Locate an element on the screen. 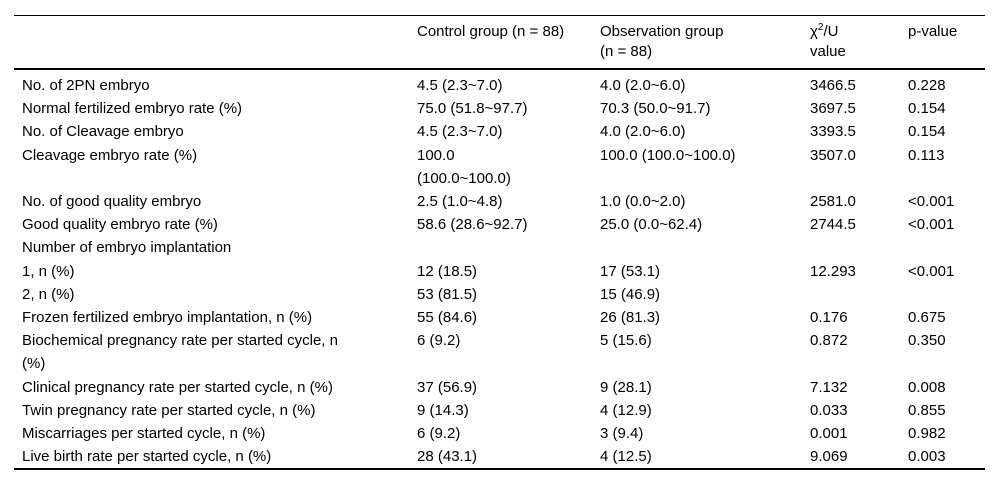  table-row-section: Number of embryo implantation is located at coordinates (499, 247).